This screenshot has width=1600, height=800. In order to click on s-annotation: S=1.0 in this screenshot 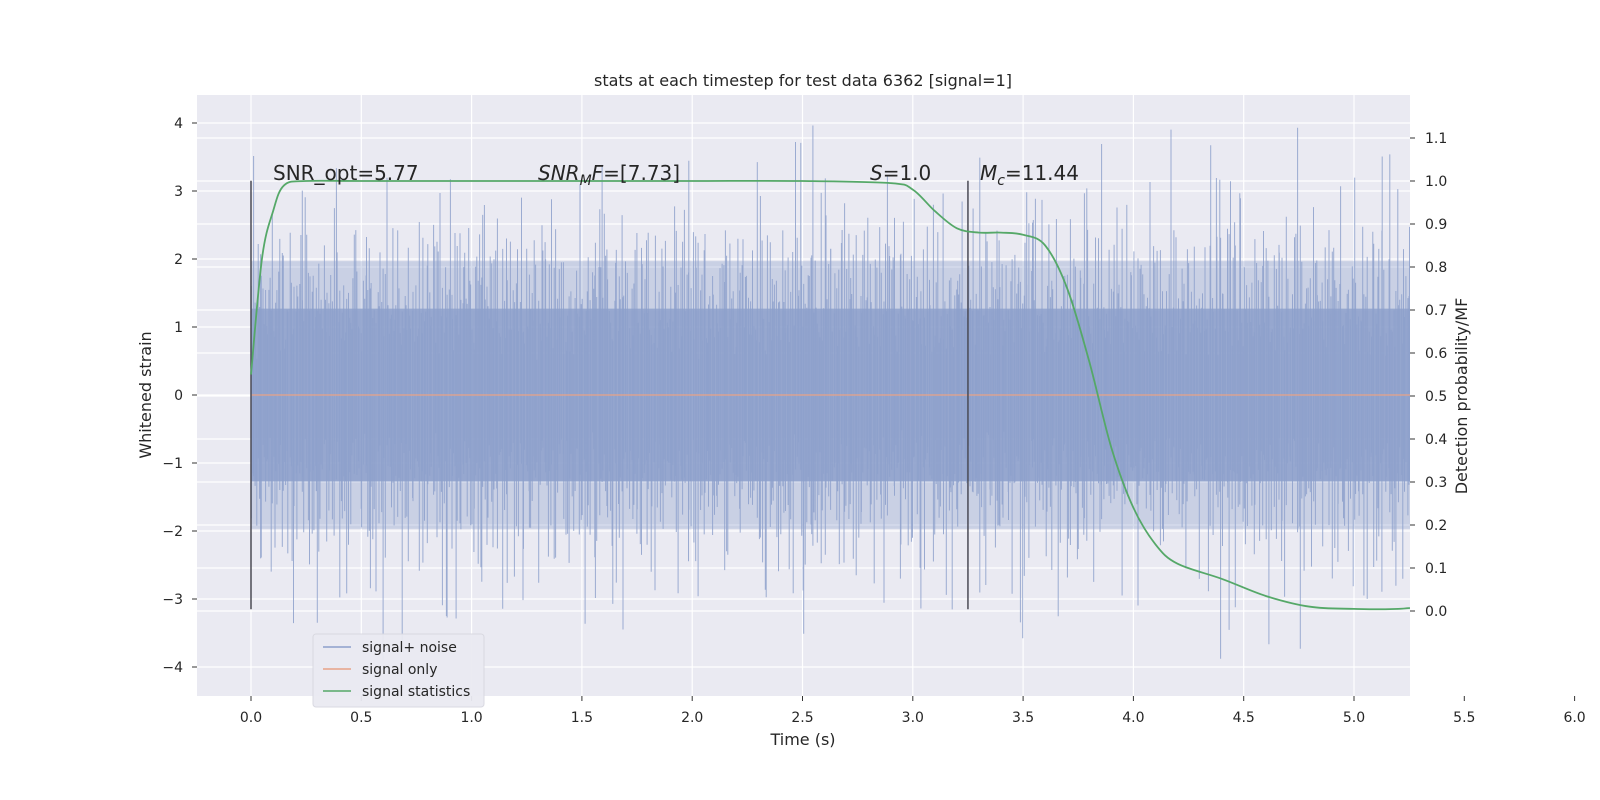, I will do `click(900, 173)`.